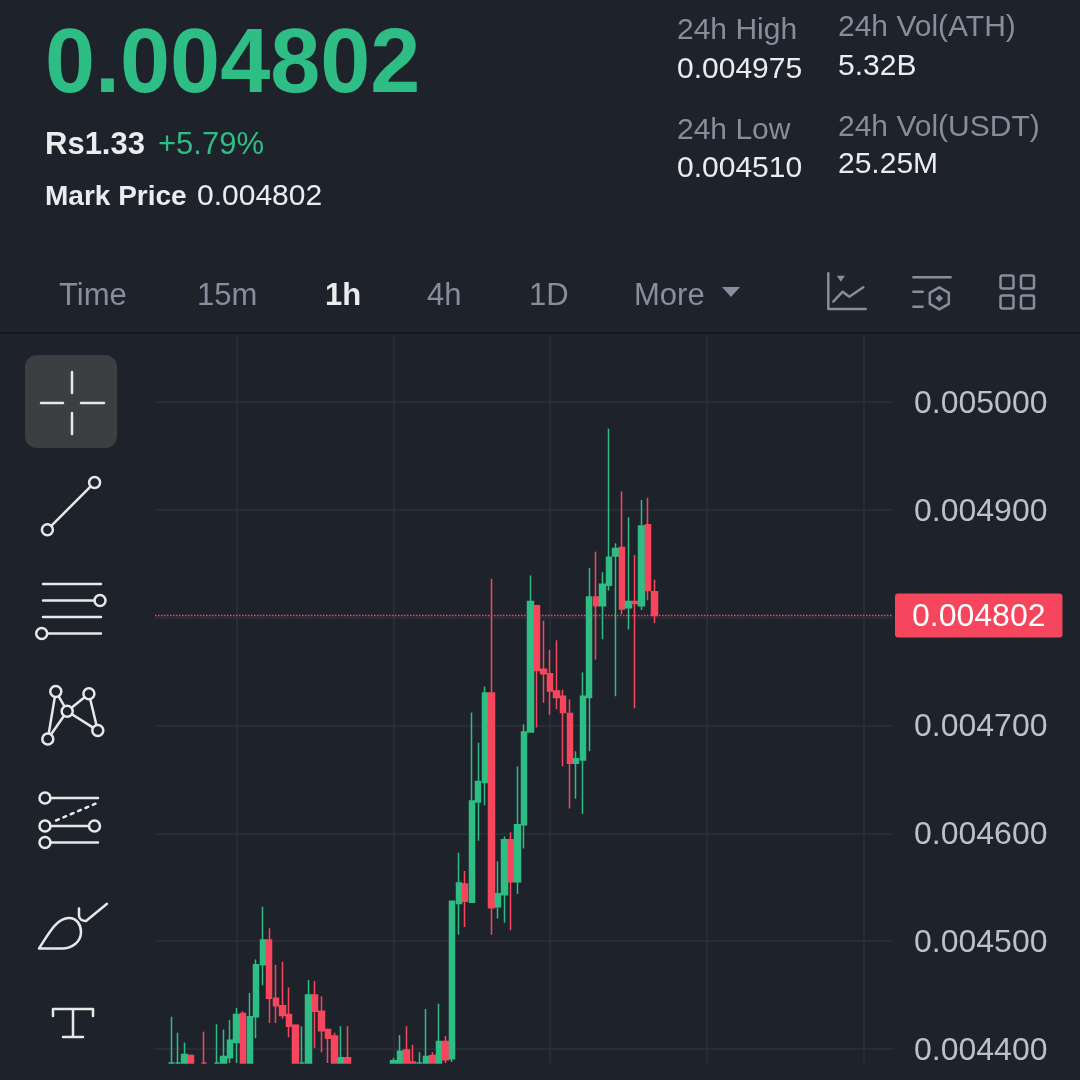 The height and width of the screenshot is (1080, 1080). Describe the element at coordinates (939, 125) in the screenshot. I see `text: 24h Vol(USDT)` at that location.